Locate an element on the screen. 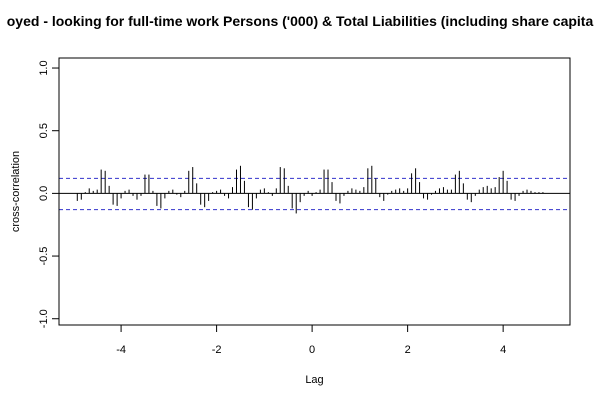 The width and height of the screenshot is (600, 400). y-tick-label: 1.0 is located at coordinates (44, 67).